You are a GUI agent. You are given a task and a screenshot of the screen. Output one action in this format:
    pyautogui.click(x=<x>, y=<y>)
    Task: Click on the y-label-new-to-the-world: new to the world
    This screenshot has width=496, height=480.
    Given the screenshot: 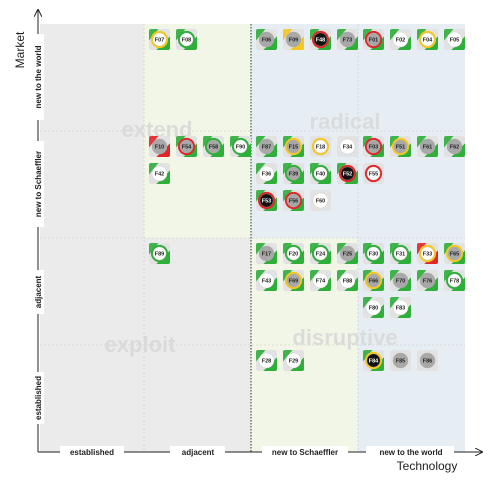 What is the action you would take?
    pyautogui.click(x=38, y=76)
    